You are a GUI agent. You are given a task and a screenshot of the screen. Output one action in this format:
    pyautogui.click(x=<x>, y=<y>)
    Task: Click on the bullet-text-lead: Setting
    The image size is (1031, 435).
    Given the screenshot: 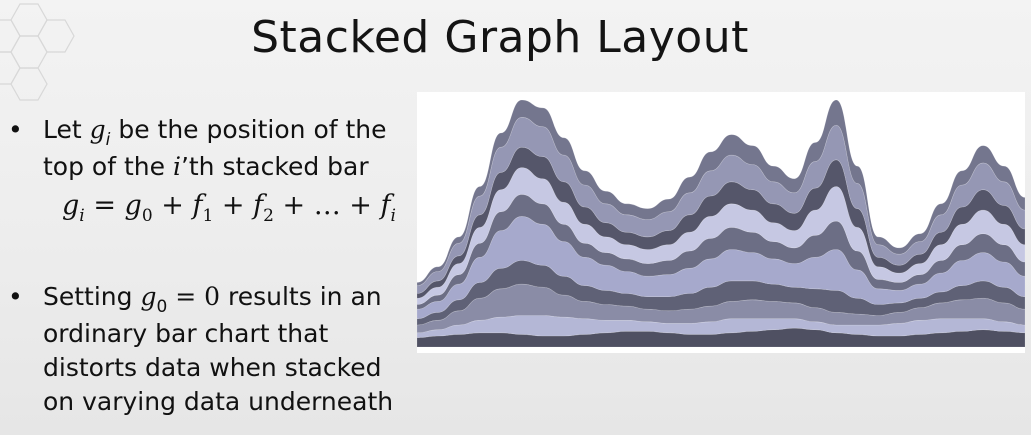 What is the action you would take?
    pyautogui.click(x=92, y=296)
    